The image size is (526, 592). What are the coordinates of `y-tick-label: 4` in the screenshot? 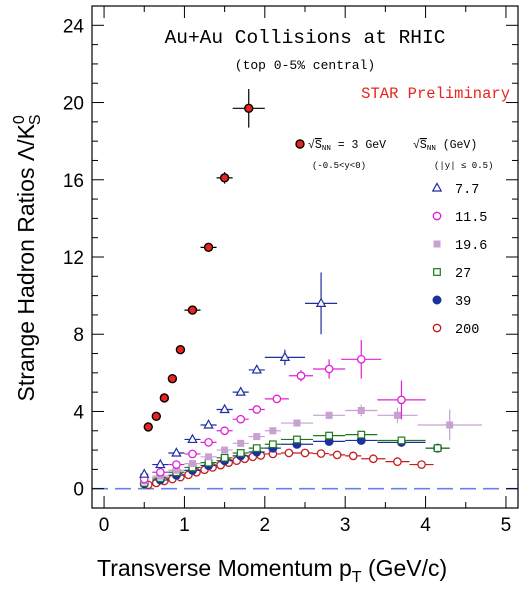 It's located at (78, 412).